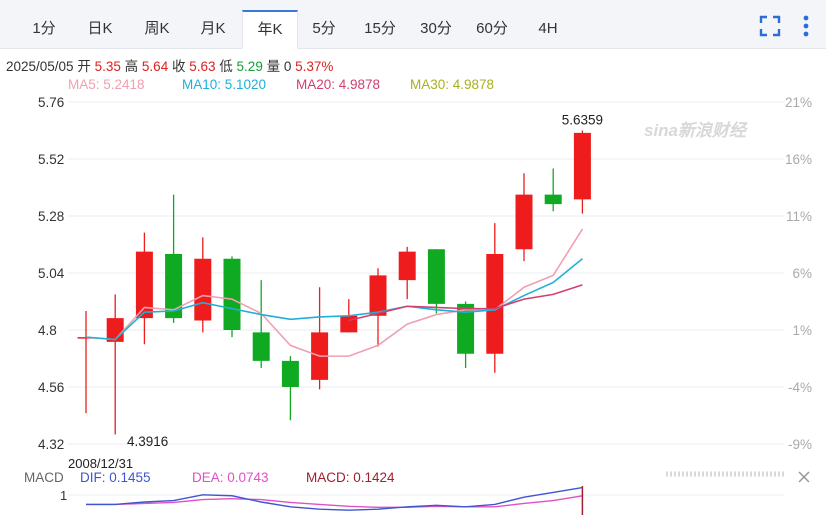 The image size is (826, 515). What do you see at coordinates (107, 66) in the screenshot?
I see `open-value: 5.35` at bounding box center [107, 66].